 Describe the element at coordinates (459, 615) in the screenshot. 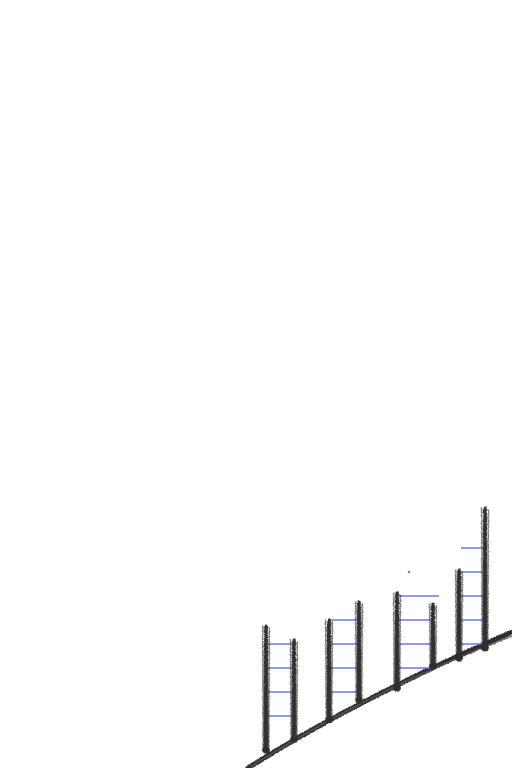

I see `ladder-4-left-post` at that location.